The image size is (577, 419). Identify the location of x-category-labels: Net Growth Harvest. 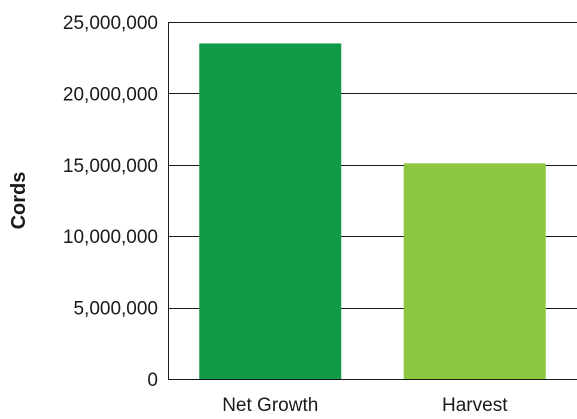
(365, 405).